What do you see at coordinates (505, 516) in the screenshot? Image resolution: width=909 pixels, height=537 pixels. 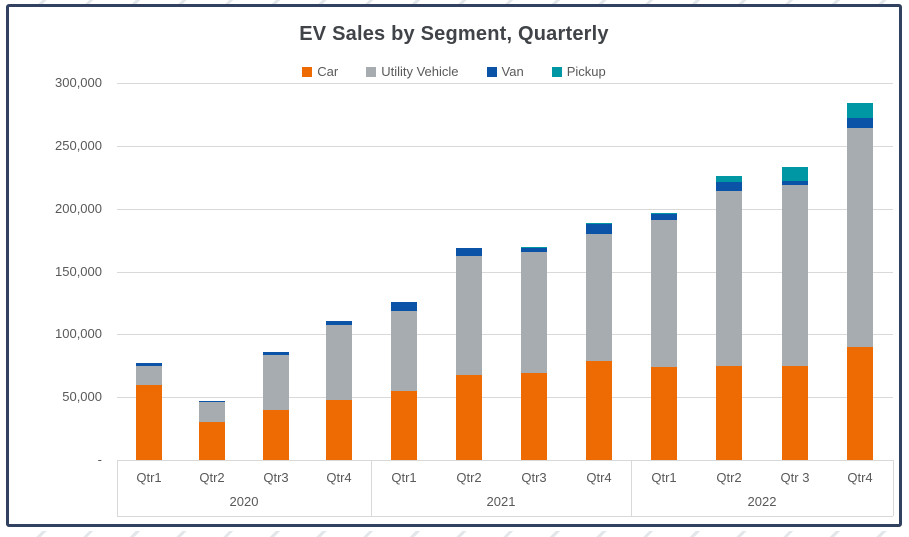 I see `x-axis-label-box-bottom-line` at bounding box center [505, 516].